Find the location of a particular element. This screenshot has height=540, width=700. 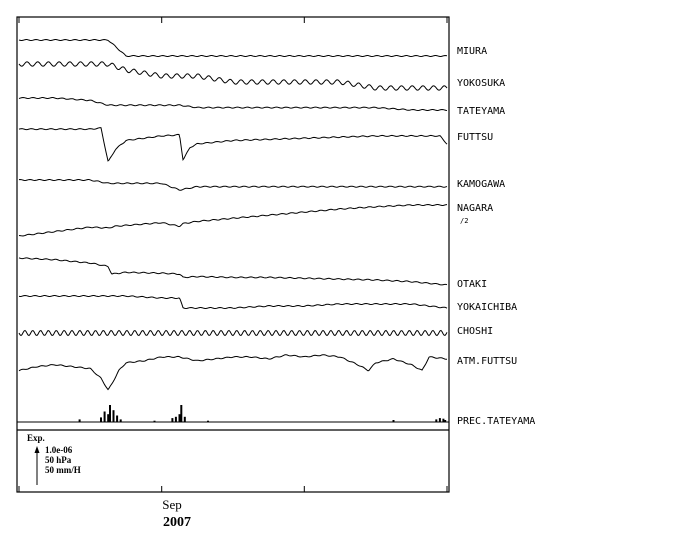

scale-legend-pressure: 50 hPa is located at coordinates (58, 460).